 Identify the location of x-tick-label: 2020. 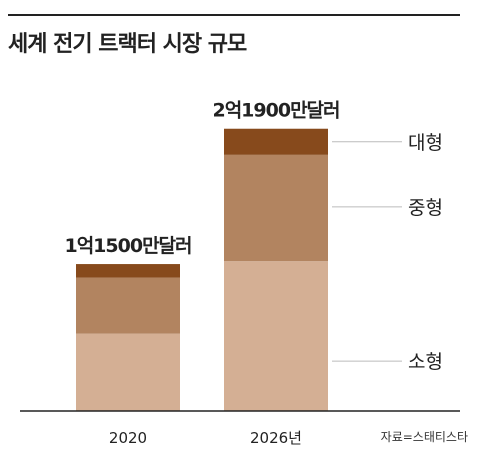
(128, 438).